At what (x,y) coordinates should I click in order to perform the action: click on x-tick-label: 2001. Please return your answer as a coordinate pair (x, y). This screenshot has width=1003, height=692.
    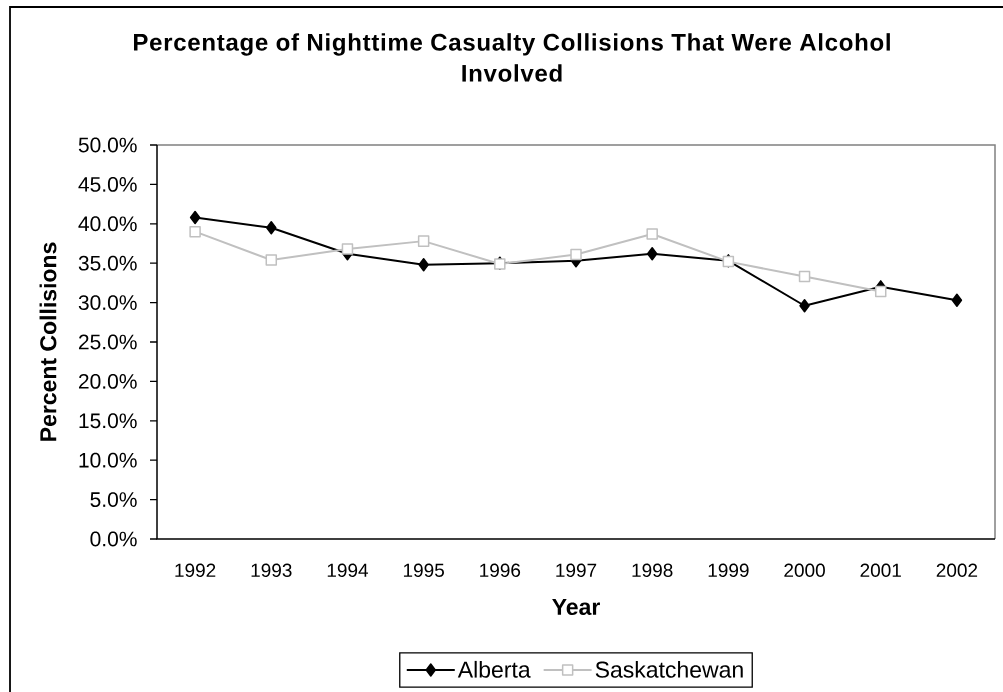
    Looking at the image, I should click on (880, 570).